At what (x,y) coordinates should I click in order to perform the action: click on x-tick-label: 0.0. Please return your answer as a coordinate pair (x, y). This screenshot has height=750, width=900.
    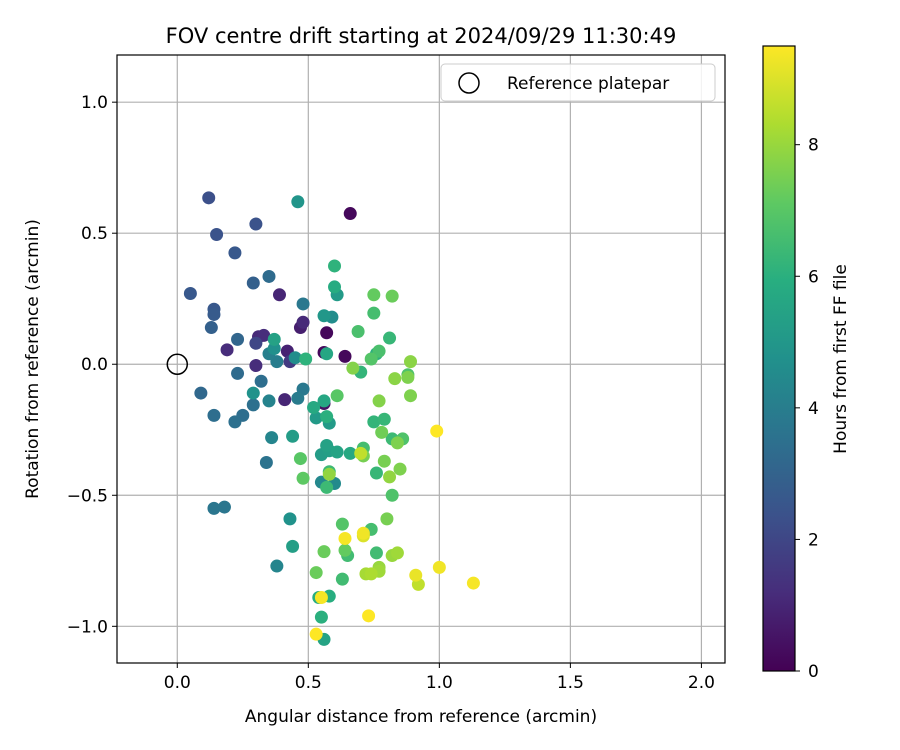
    Looking at the image, I should click on (177, 683).